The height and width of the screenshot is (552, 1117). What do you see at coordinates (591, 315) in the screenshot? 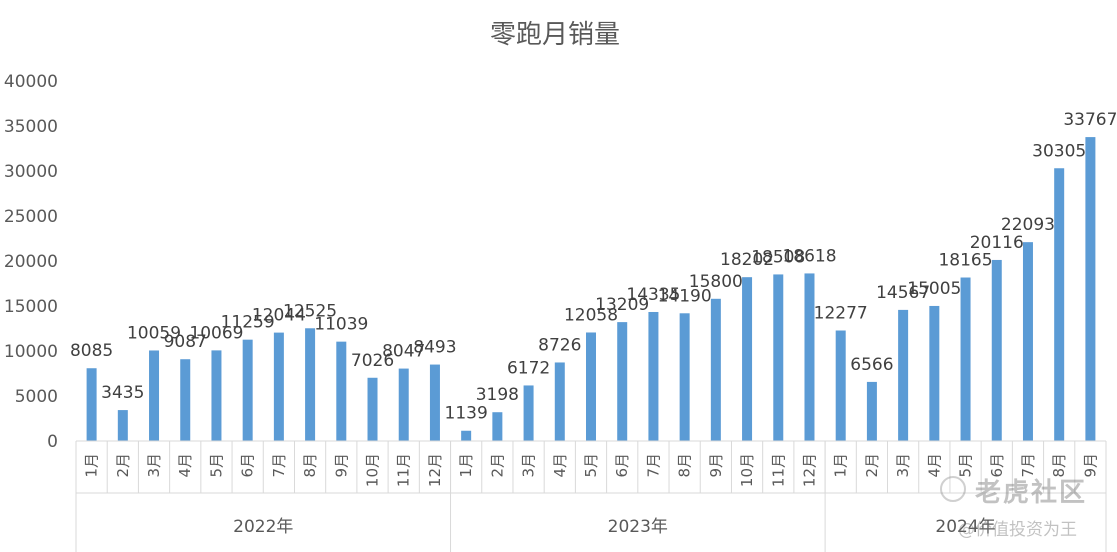
I see `data-label: 12058` at bounding box center [591, 315].